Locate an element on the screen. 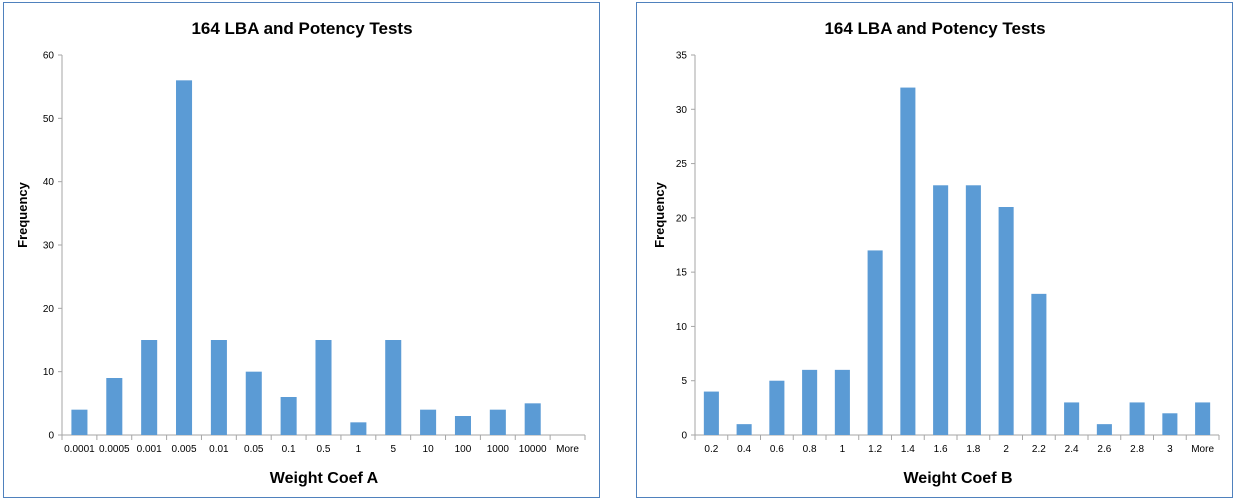 The image size is (1234, 503). x-tick-label: 0.001 is located at coordinates (149, 449).